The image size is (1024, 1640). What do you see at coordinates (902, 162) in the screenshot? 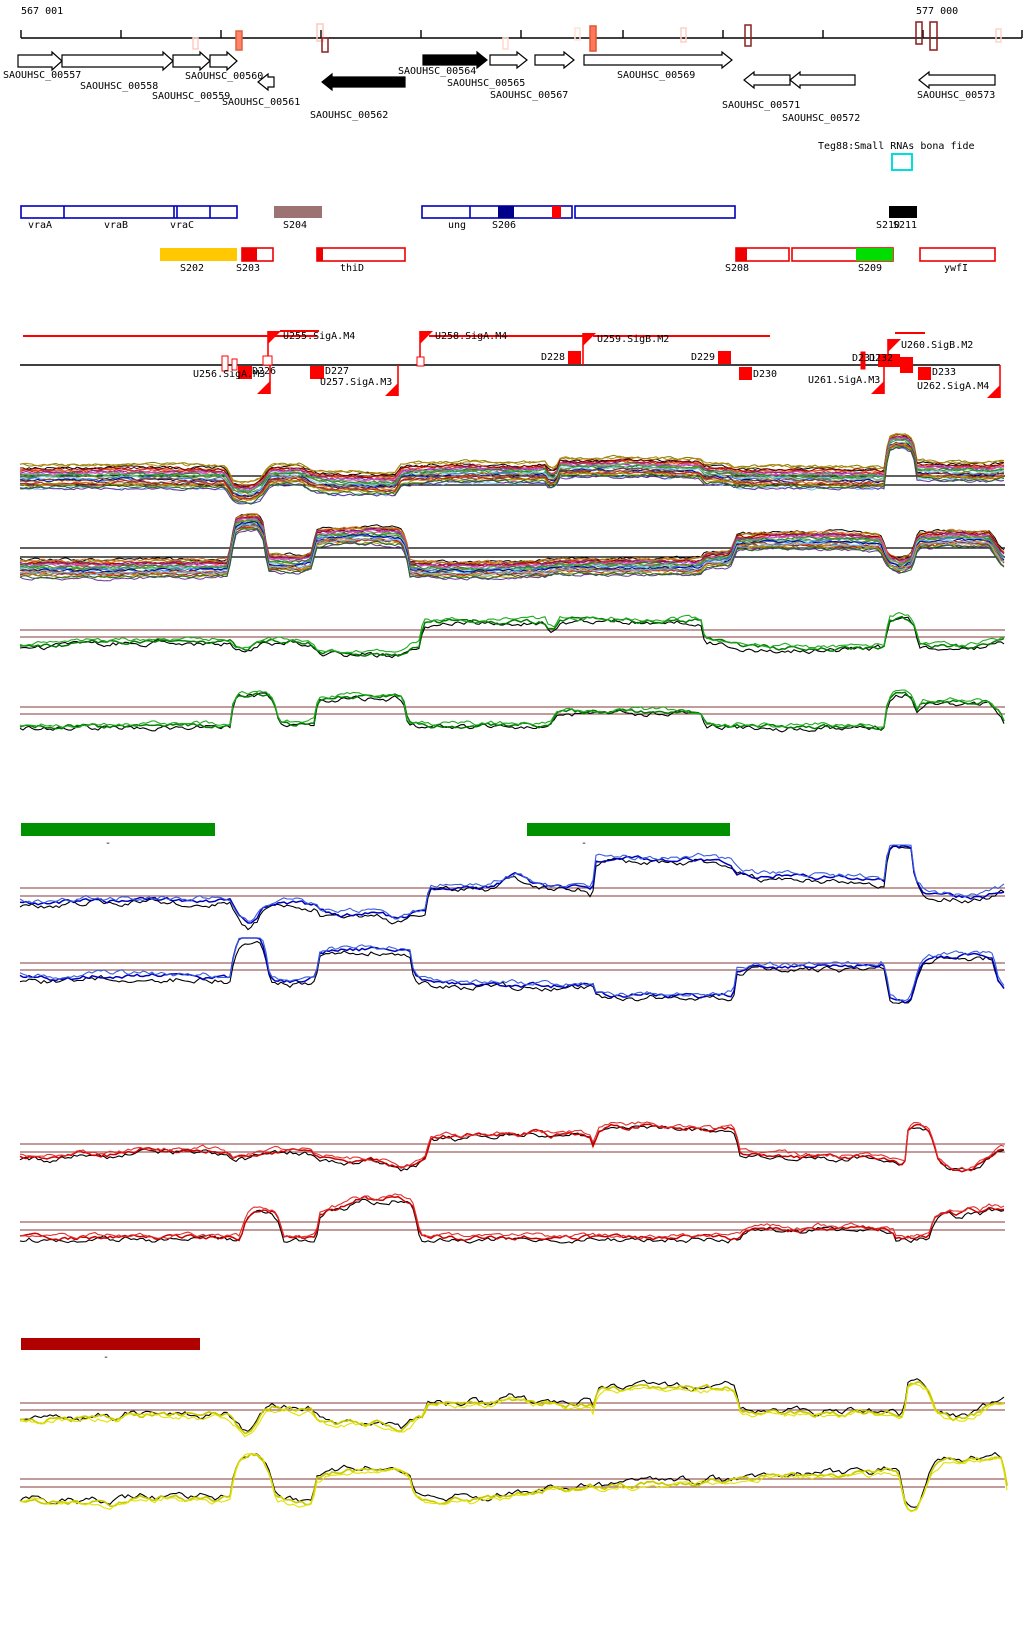
I see `srna-feature-box` at bounding box center [902, 162].